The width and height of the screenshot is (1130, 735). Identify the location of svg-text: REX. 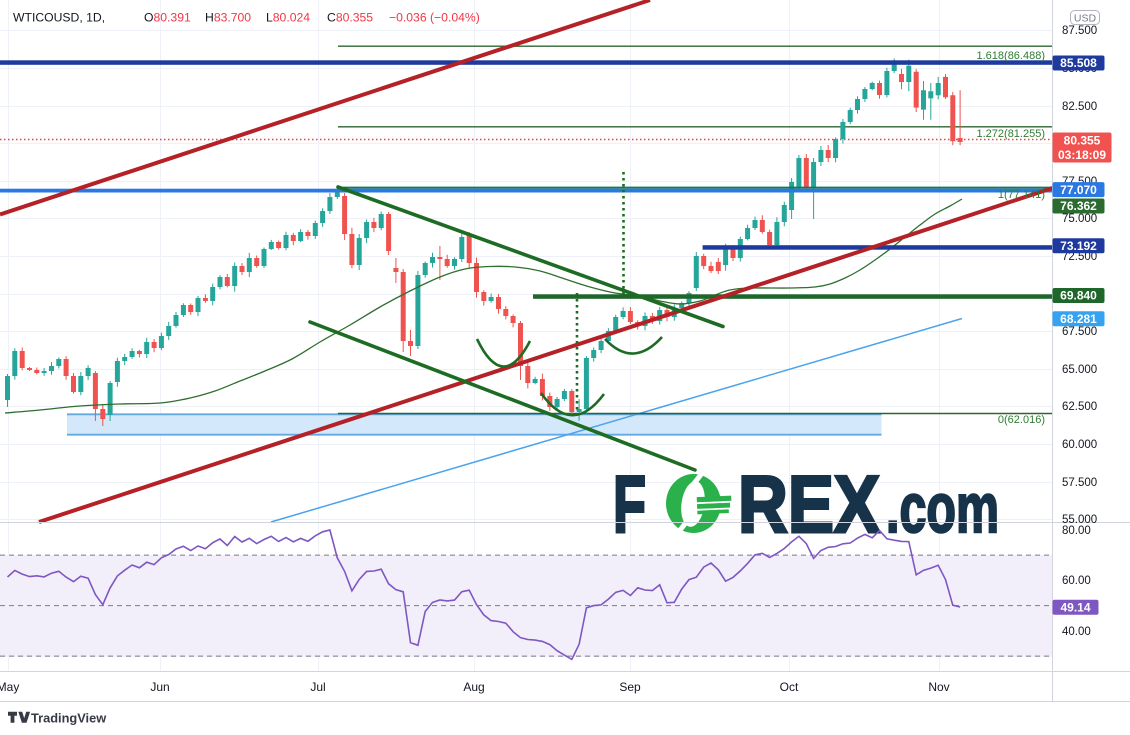
(809, 505).